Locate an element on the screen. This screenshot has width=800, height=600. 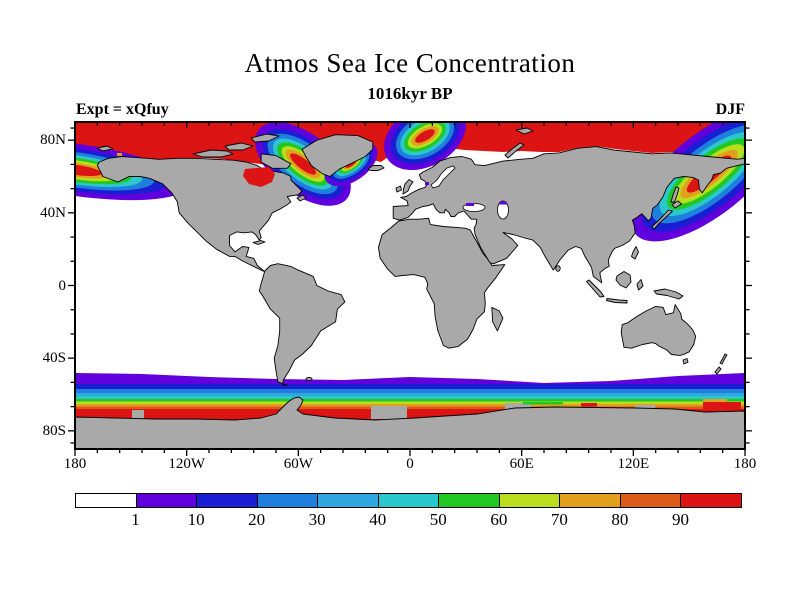
island-japan is located at coordinates (662, 219).